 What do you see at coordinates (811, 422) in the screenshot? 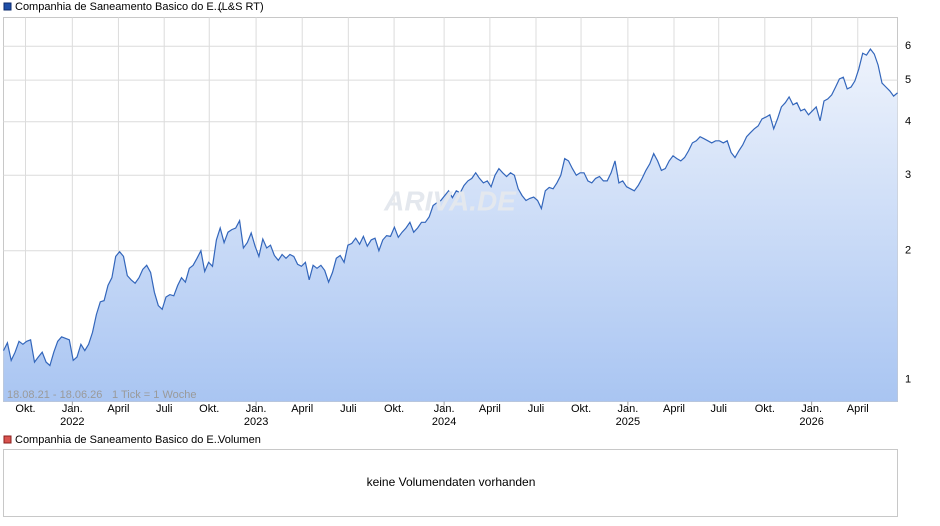
I see `year-label: 2026` at bounding box center [811, 422].